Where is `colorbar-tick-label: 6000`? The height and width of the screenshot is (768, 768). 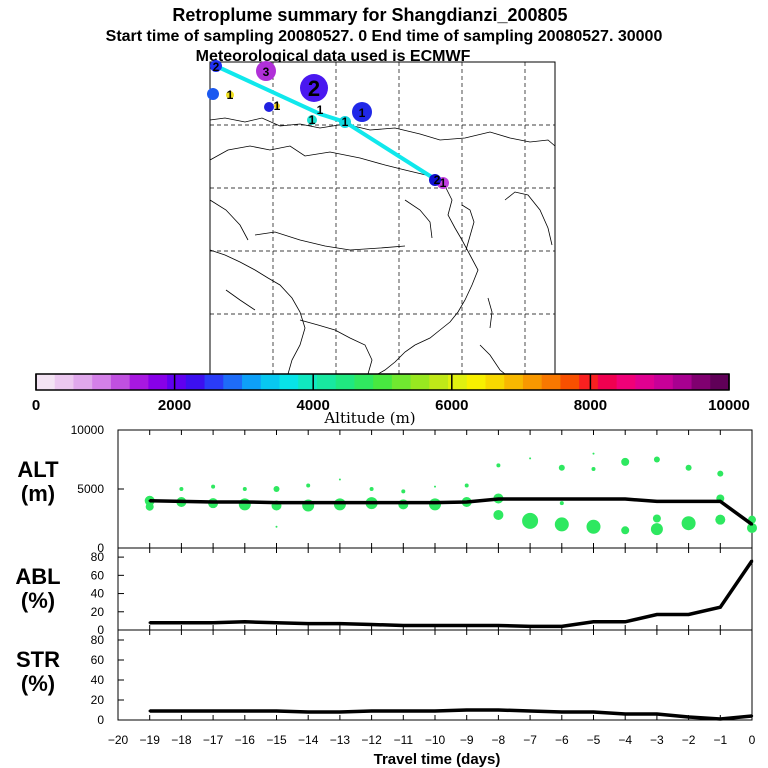 colorbar-tick-label: 6000 is located at coordinates (451, 405).